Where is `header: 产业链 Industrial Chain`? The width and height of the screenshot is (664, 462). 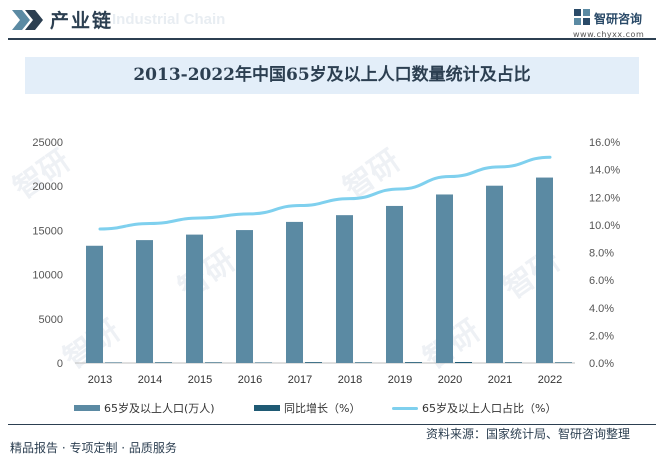 header: 产业链 Industrial Chain is located at coordinates (332, 22).